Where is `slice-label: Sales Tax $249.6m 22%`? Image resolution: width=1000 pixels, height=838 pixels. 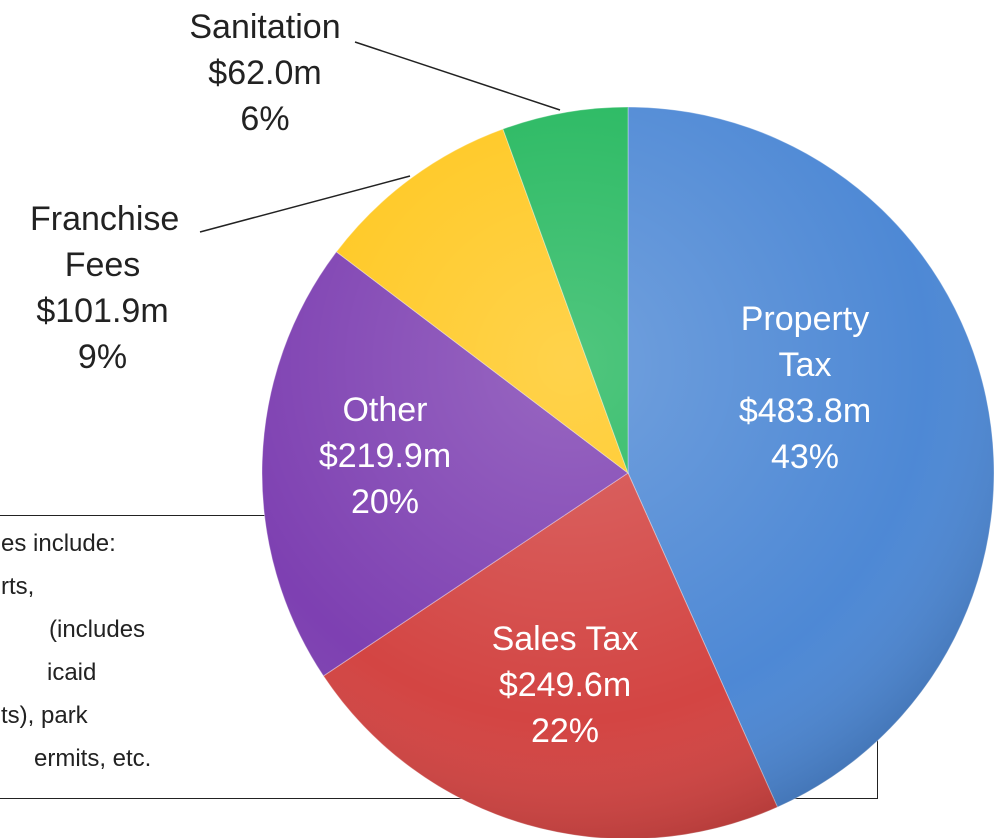
slice-label: Sales Tax $249.6m 22% is located at coordinates (565, 685).